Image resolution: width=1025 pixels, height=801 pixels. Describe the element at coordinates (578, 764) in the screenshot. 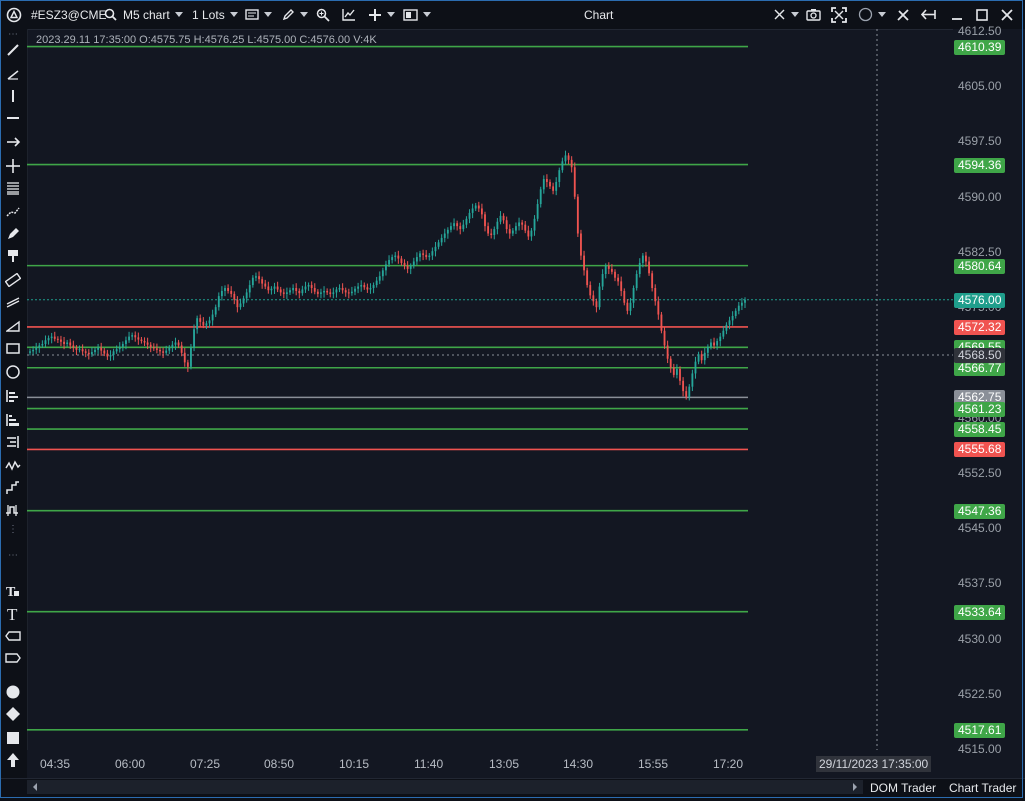

I see `time-tick-label: 14:30` at that location.